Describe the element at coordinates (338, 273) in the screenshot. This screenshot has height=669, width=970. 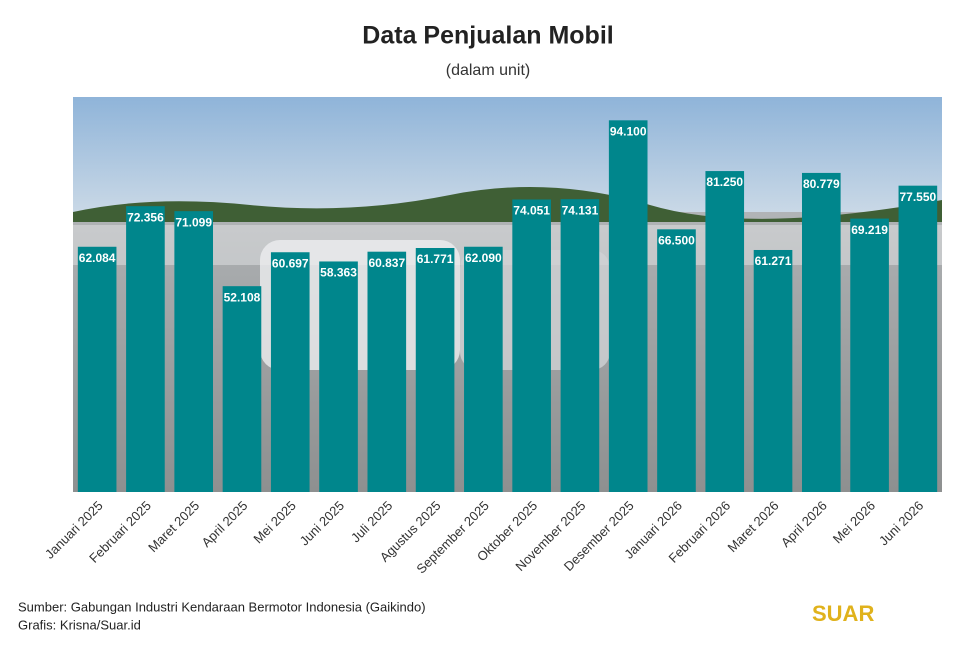
I see `value-label: 58.363` at that location.